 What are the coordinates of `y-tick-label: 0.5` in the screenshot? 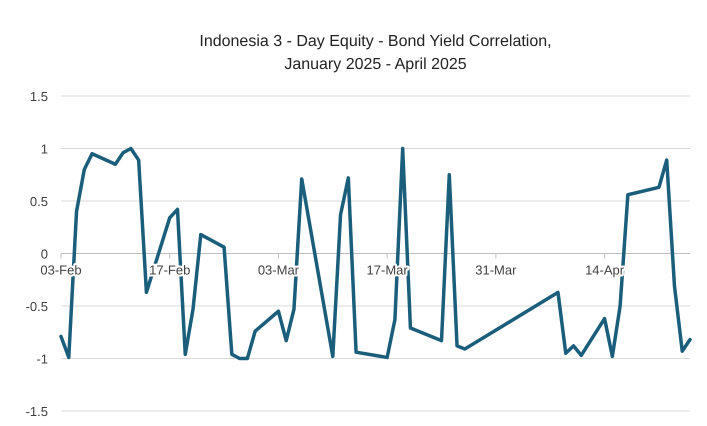 It's located at (39, 201).